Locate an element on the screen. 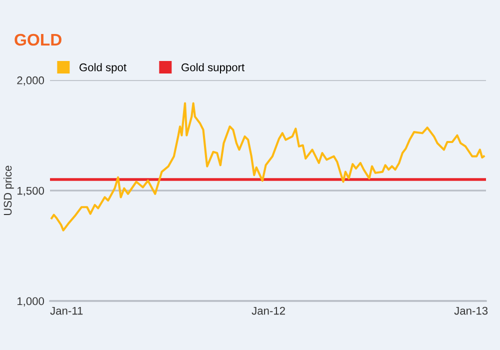 The width and height of the screenshot is (500, 350). x-tick-label: Jan-12 is located at coordinates (268, 310).